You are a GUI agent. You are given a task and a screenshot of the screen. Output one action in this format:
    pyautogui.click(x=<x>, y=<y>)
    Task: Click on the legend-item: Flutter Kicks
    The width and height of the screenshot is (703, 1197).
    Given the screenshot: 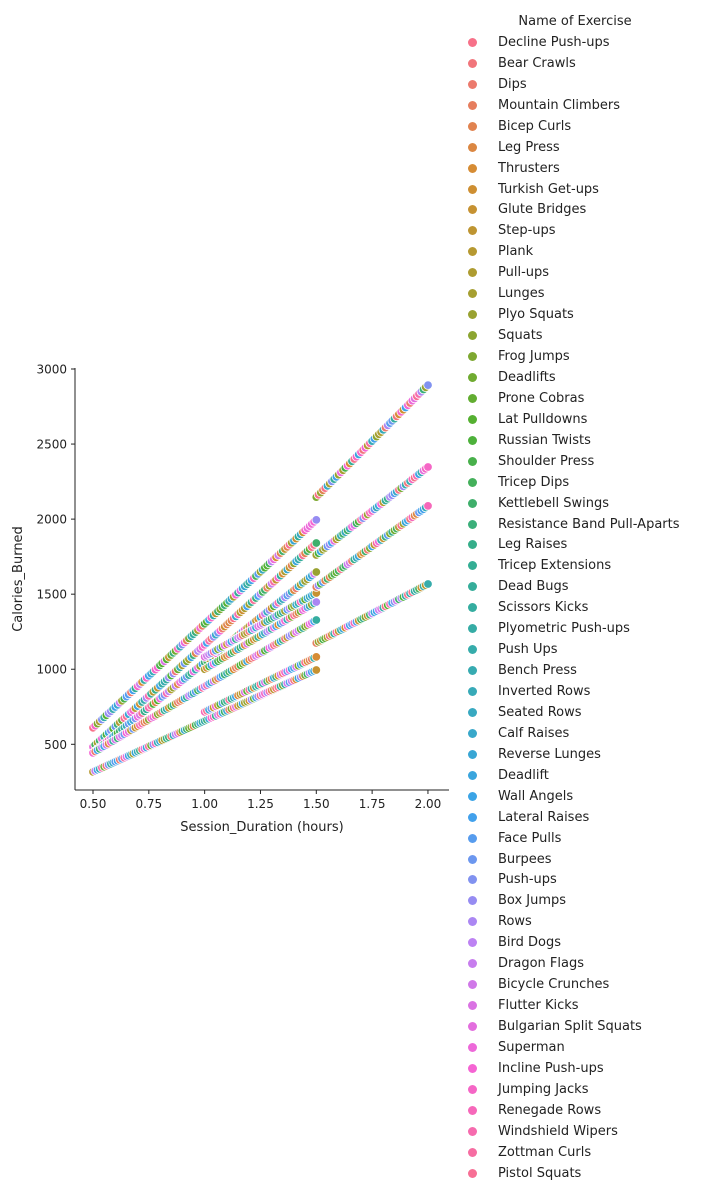 What is the action you would take?
    pyautogui.click(x=580, y=1005)
    